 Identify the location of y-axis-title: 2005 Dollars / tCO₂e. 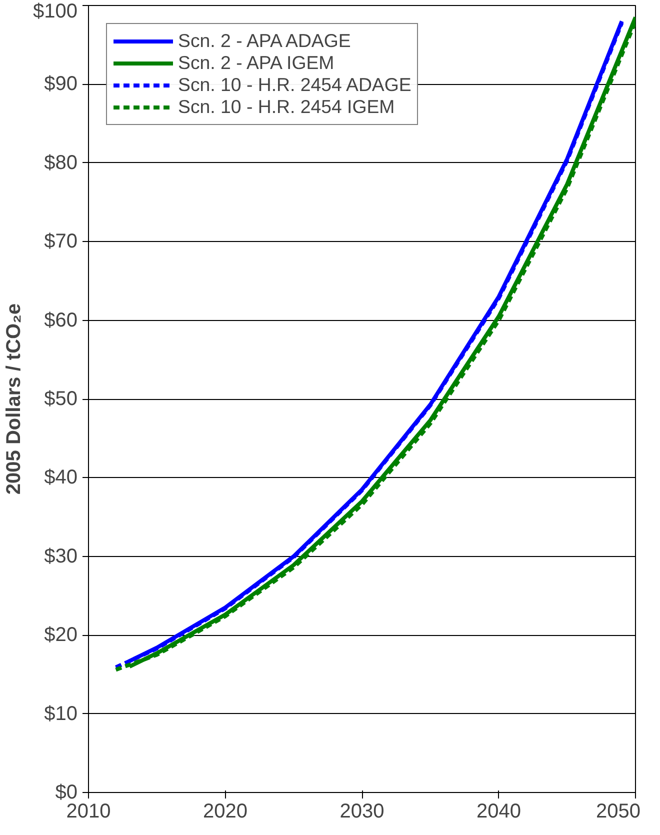
(14, 399).